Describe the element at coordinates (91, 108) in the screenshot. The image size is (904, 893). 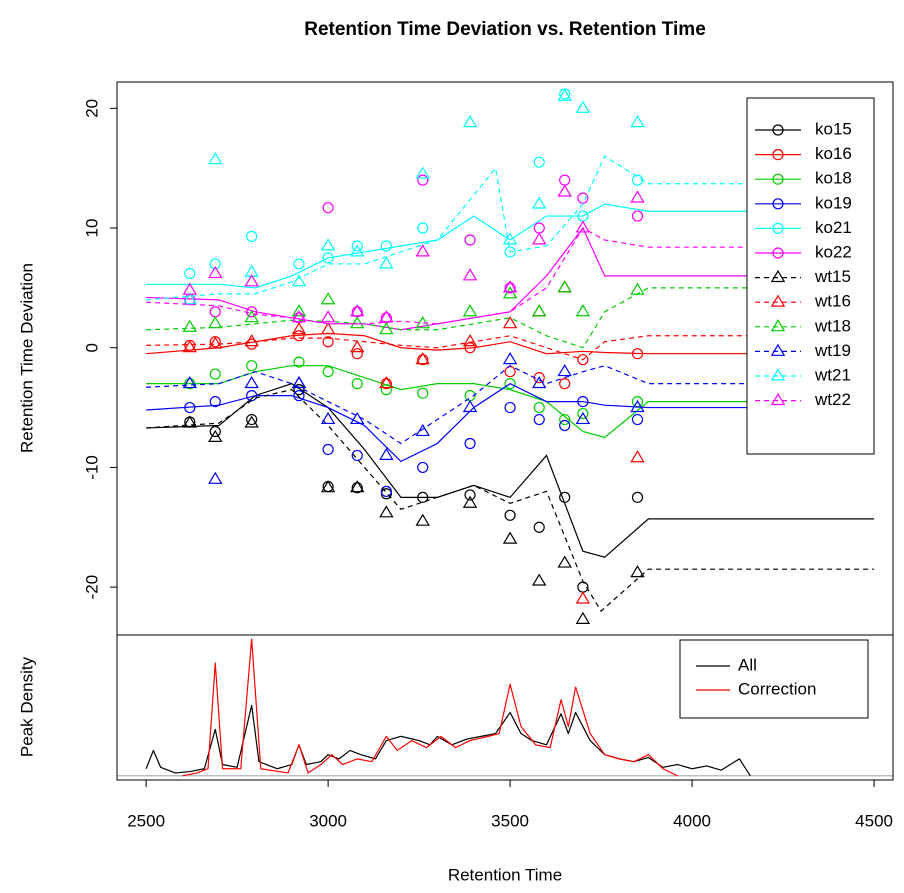
I see `y-tick-label: 20` at that location.